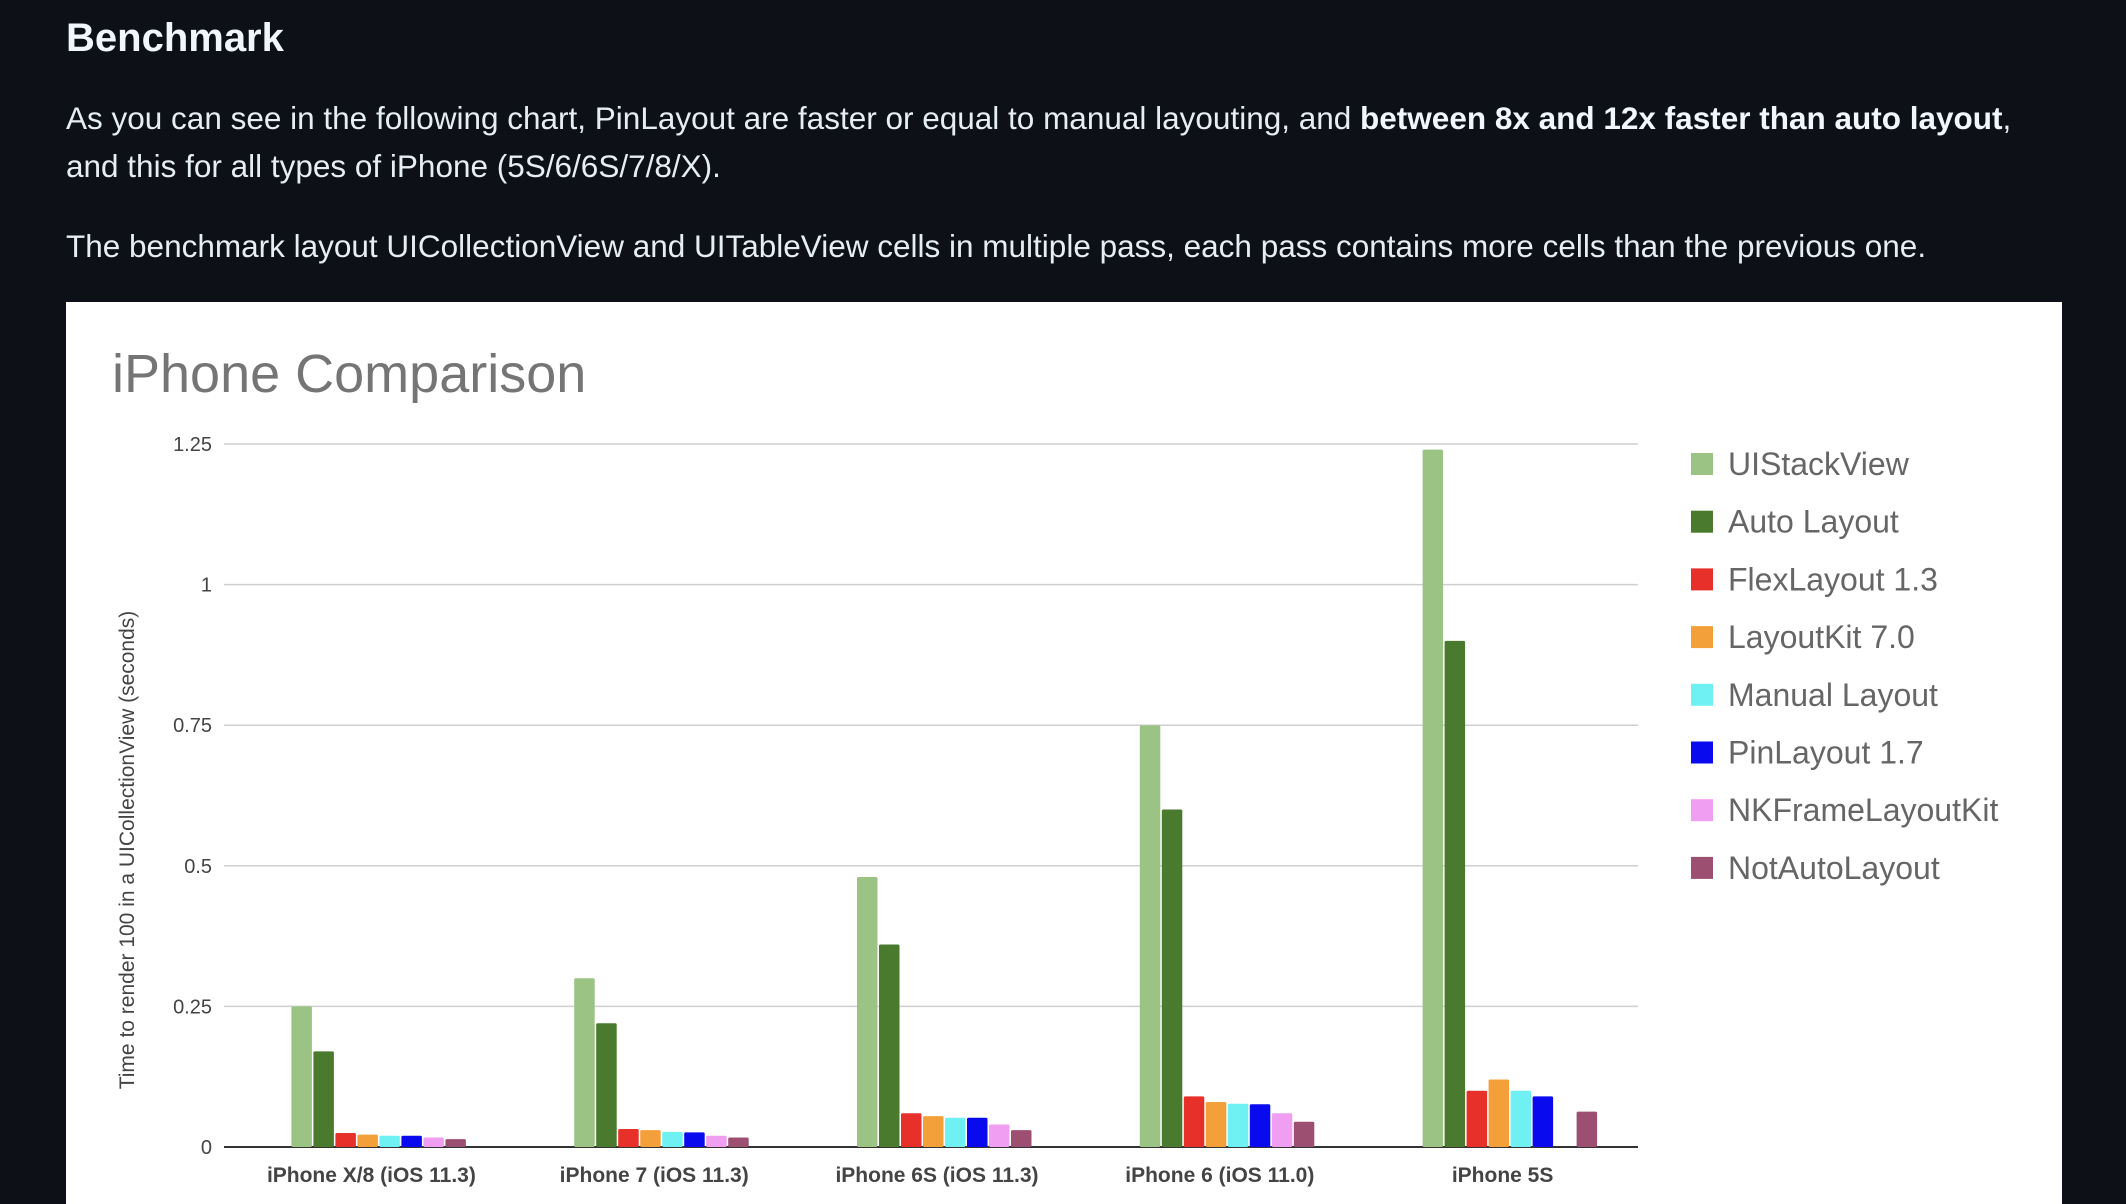 The width and height of the screenshot is (2126, 1204). I want to click on legend-label: FlexLayout 1.3, so click(1833, 579).